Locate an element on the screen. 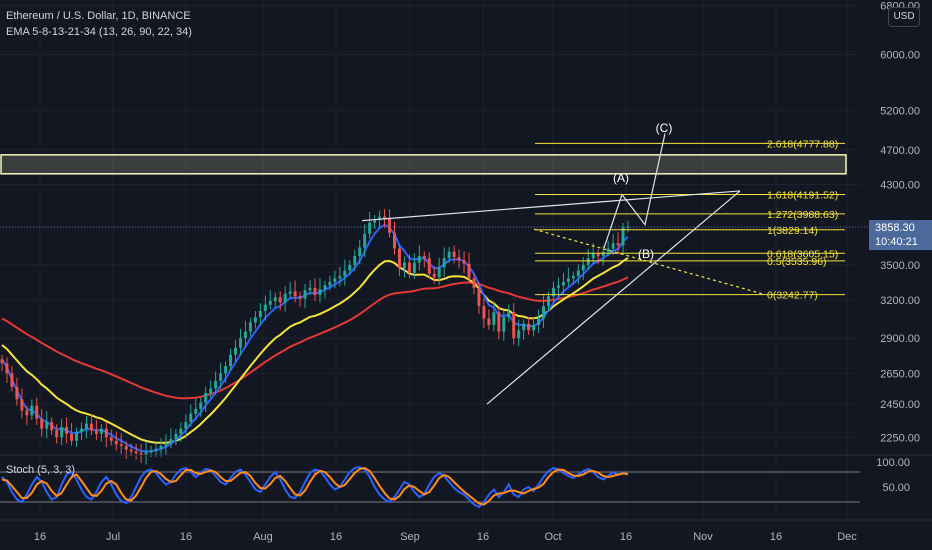  wave-labels: (A) (B) (C) is located at coordinates (642, 191).